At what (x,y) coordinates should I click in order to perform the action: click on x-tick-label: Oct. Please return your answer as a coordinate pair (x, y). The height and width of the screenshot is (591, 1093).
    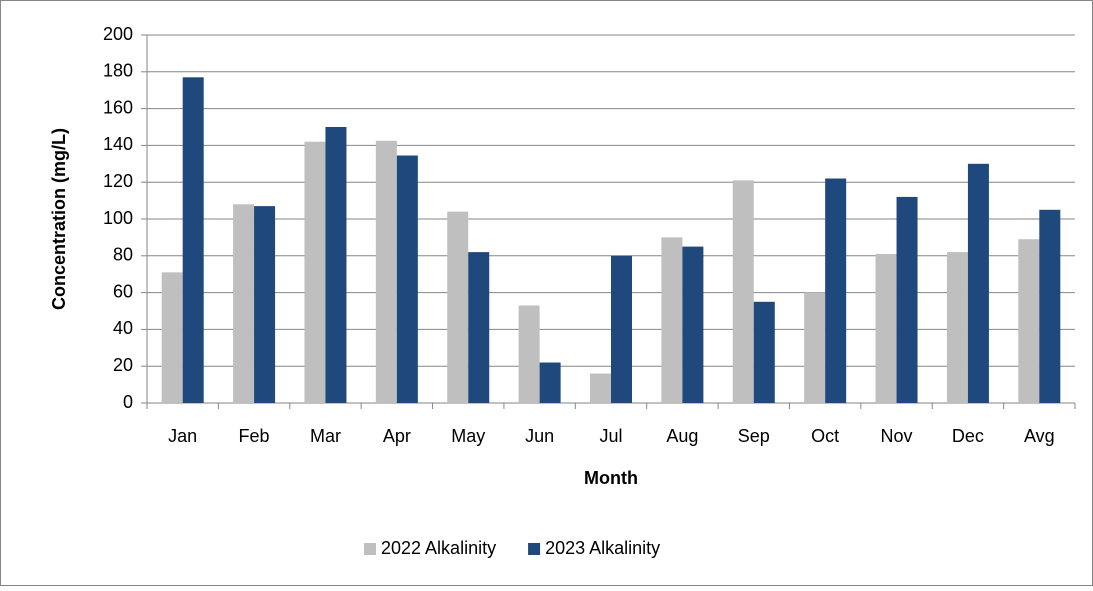
    Looking at the image, I should click on (825, 436).